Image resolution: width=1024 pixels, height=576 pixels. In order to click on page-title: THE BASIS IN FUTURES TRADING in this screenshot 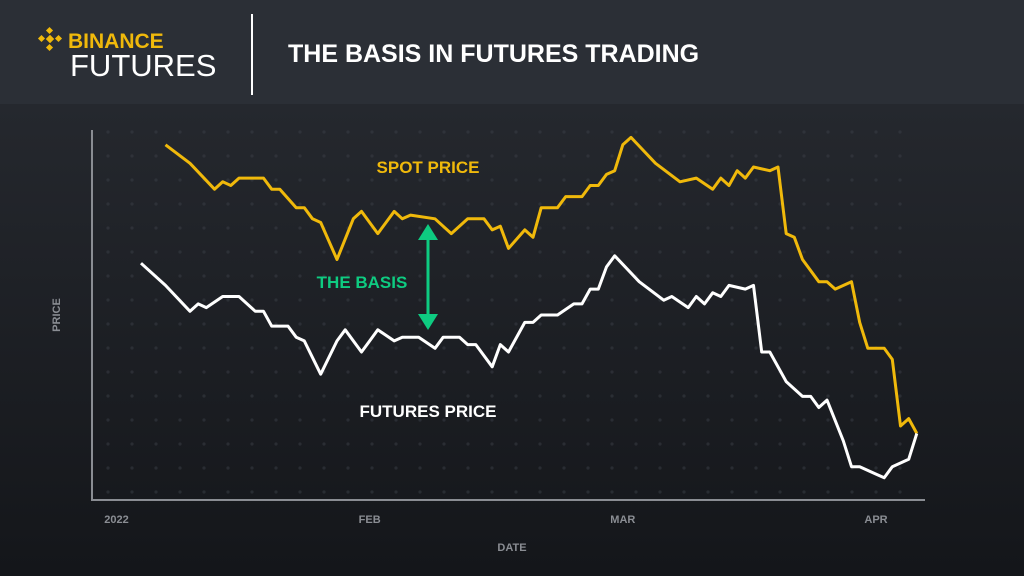, I will do `click(493, 54)`.